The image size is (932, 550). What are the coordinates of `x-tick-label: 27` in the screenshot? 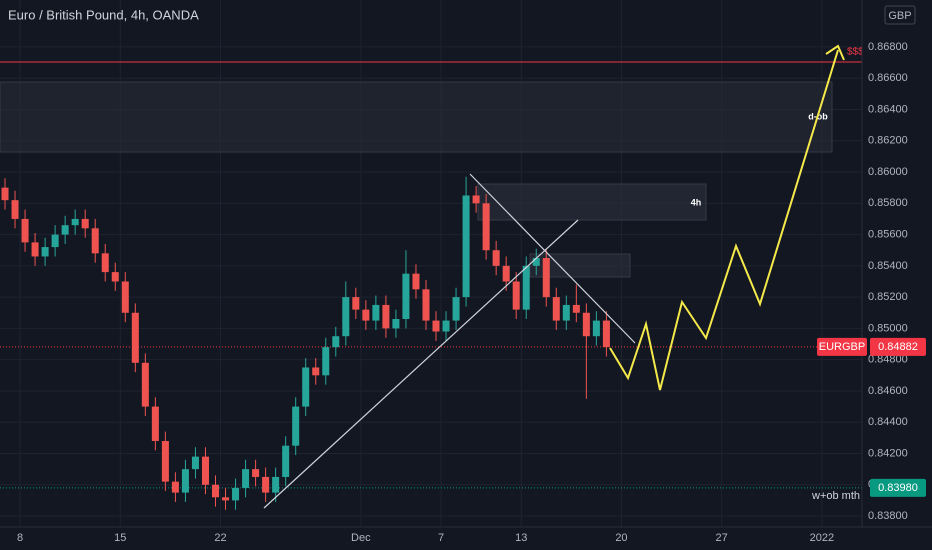 It's located at (722, 538).